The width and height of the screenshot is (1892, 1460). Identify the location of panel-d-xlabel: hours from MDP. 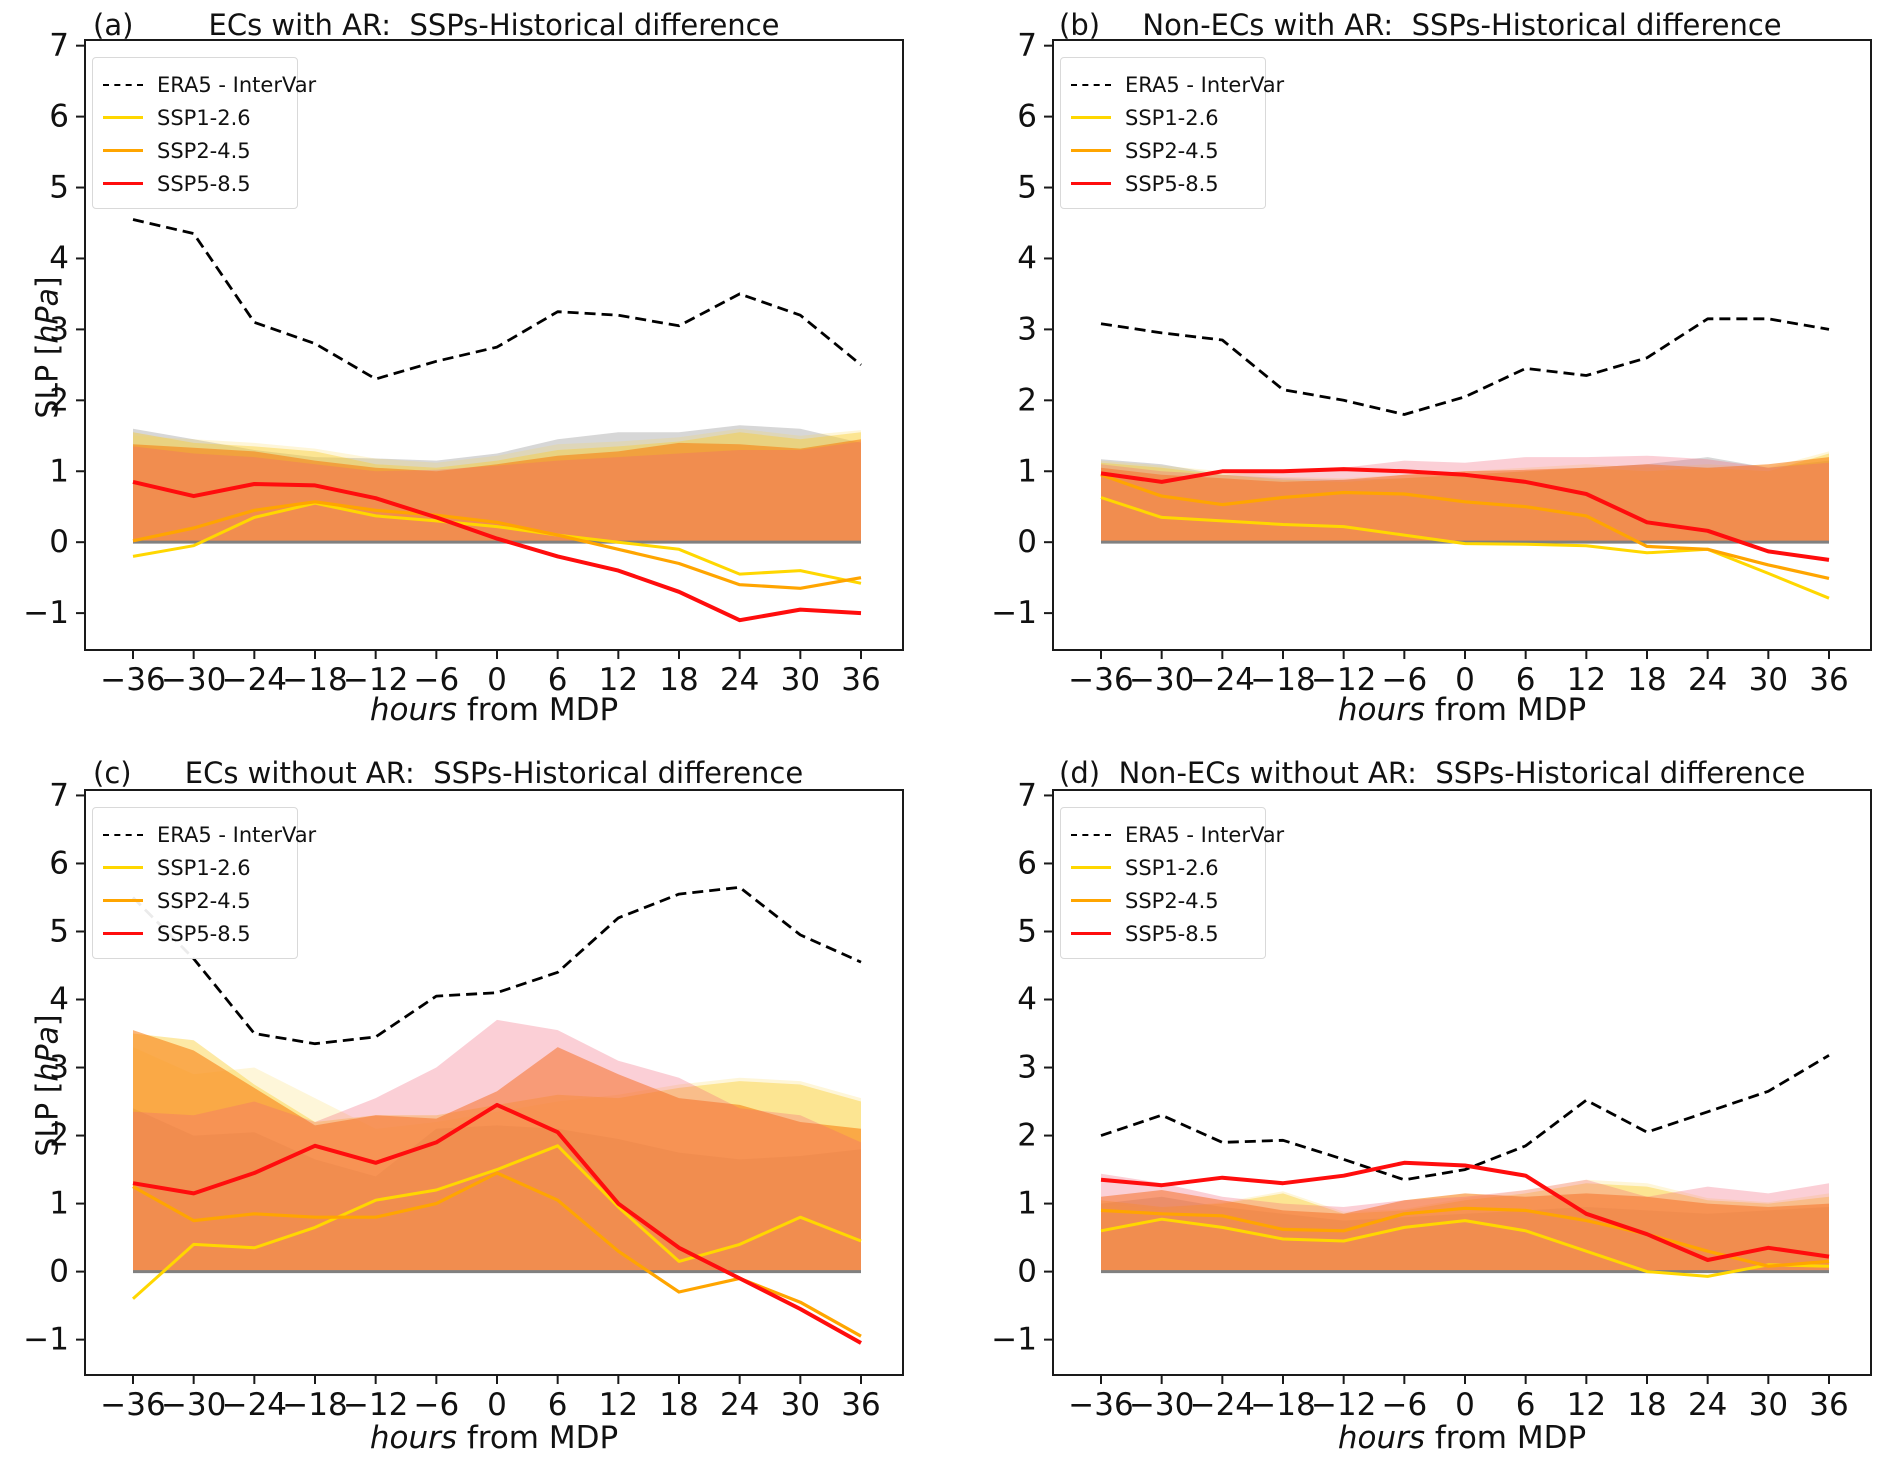
(1462, 1438).